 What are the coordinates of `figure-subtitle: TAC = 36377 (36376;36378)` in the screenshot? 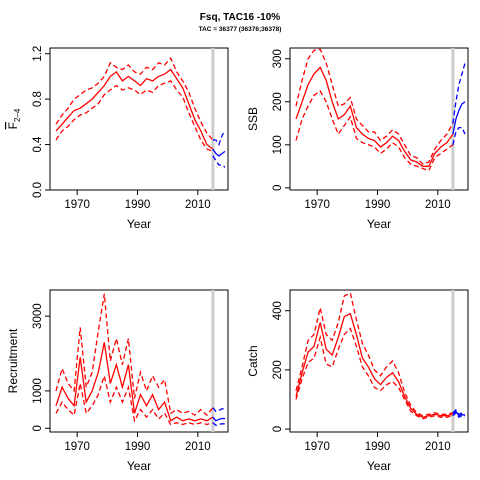 It's located at (240, 29).